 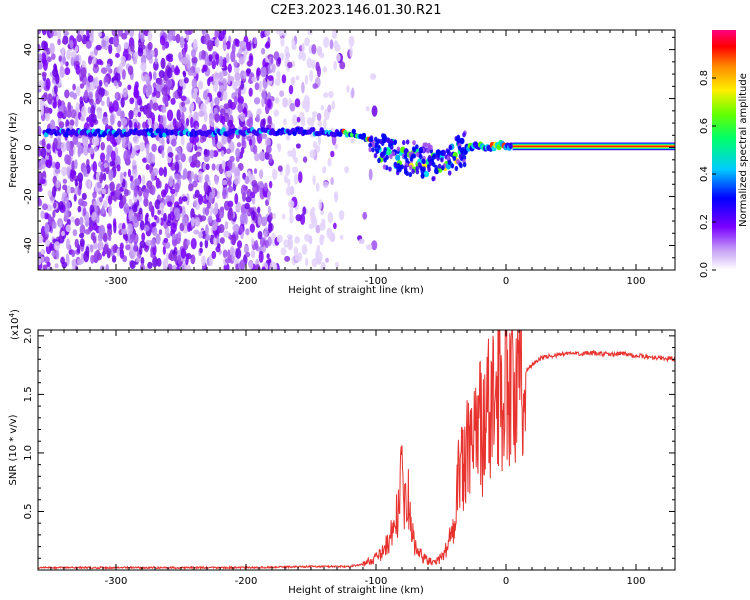 I want to click on x-tick-label: 0, so click(x=506, y=581).